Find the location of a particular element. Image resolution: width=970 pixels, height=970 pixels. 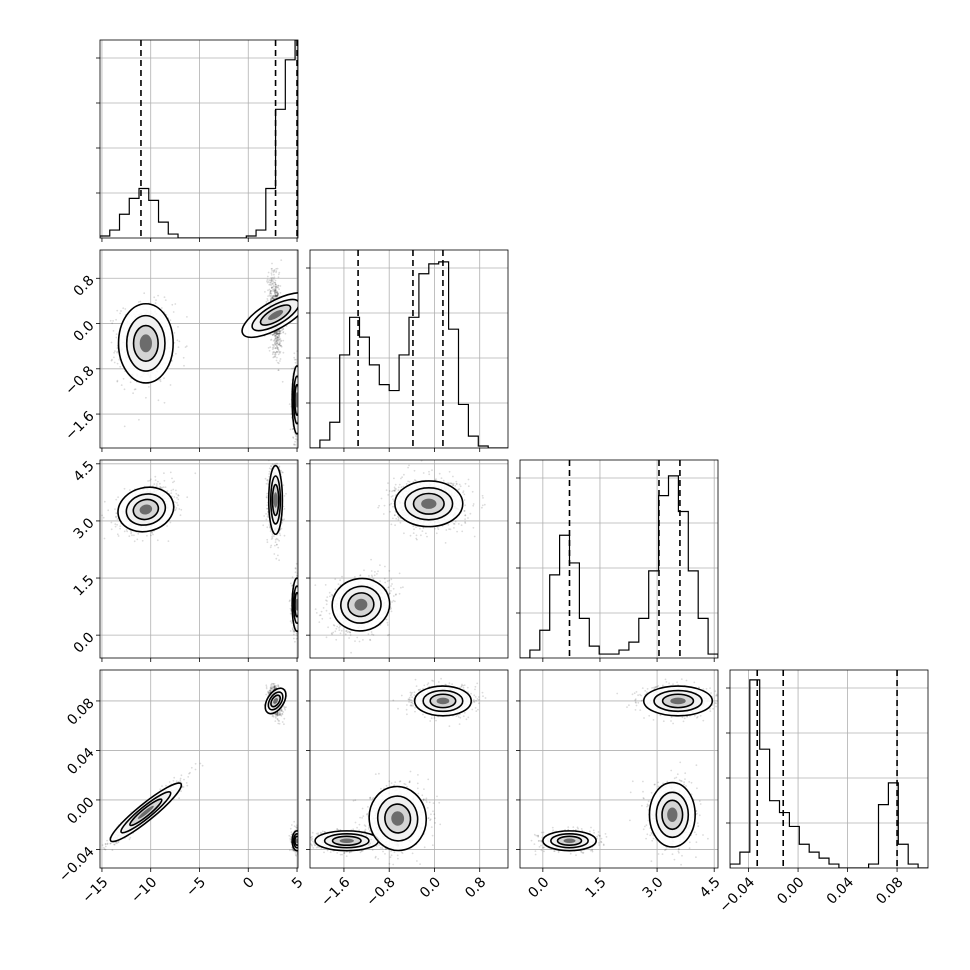

axes-frame is located at coordinates (409, 349).